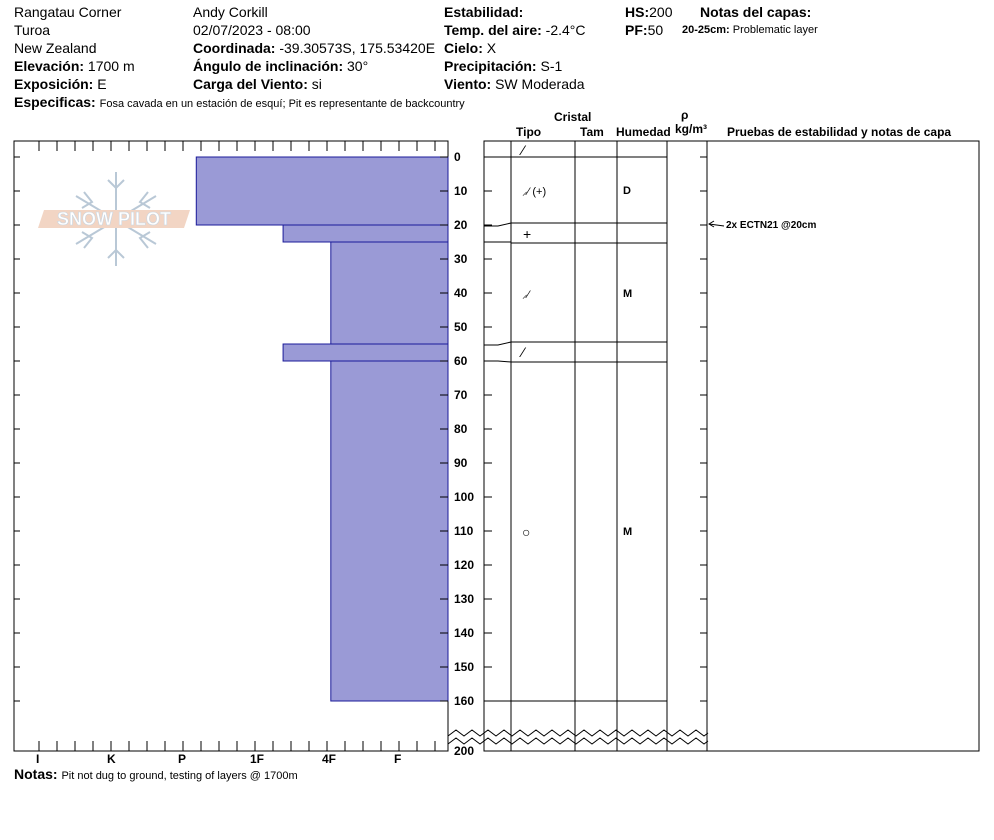 This screenshot has width=994, height=840. I want to click on layer-1-grain: ⁄, so click(523, 150).